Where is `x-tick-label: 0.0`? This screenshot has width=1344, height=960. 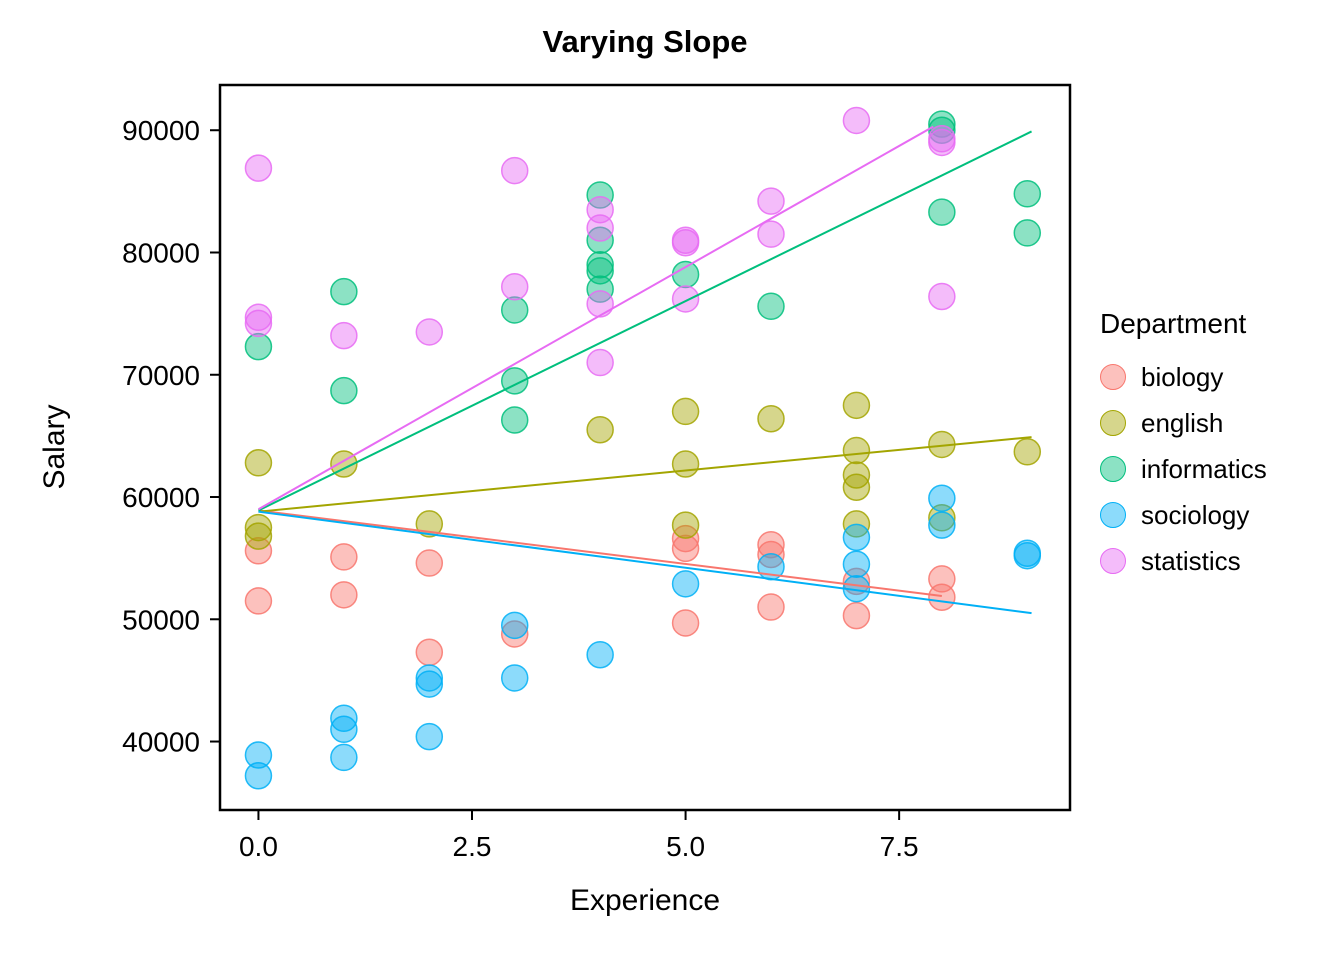 x-tick-label: 0.0 is located at coordinates (258, 846).